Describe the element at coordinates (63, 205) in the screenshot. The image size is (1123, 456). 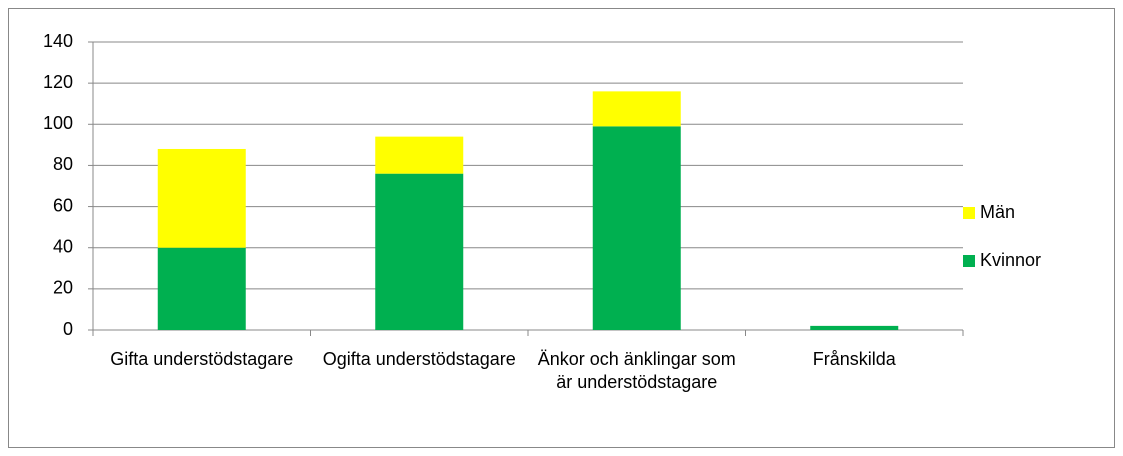
I see `y-tick-label: 60` at that location.